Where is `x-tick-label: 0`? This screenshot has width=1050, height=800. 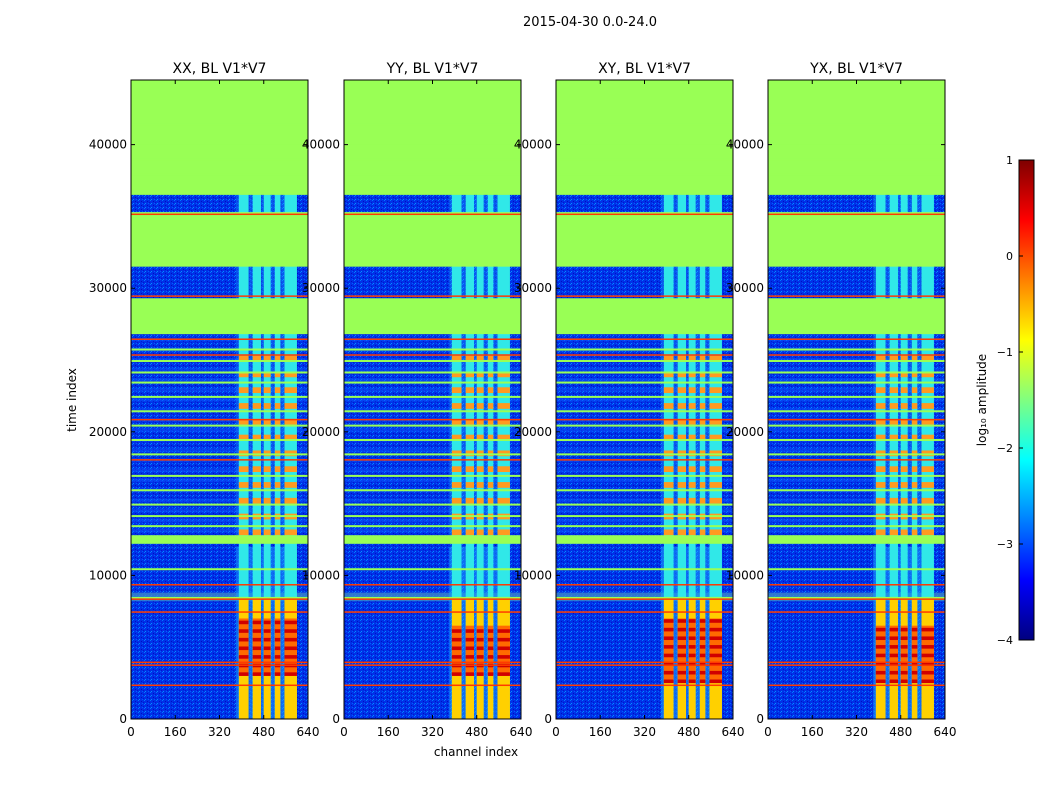
x-tick-label: 0 is located at coordinates (768, 732).